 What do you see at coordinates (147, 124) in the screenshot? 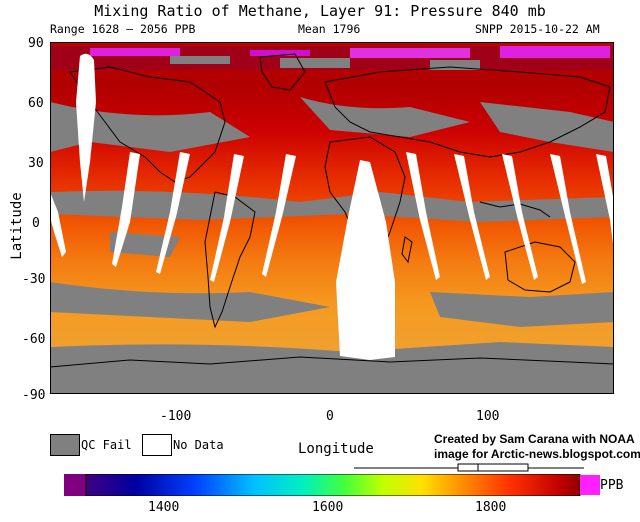
I see `north-america-outline` at bounding box center [147, 124].